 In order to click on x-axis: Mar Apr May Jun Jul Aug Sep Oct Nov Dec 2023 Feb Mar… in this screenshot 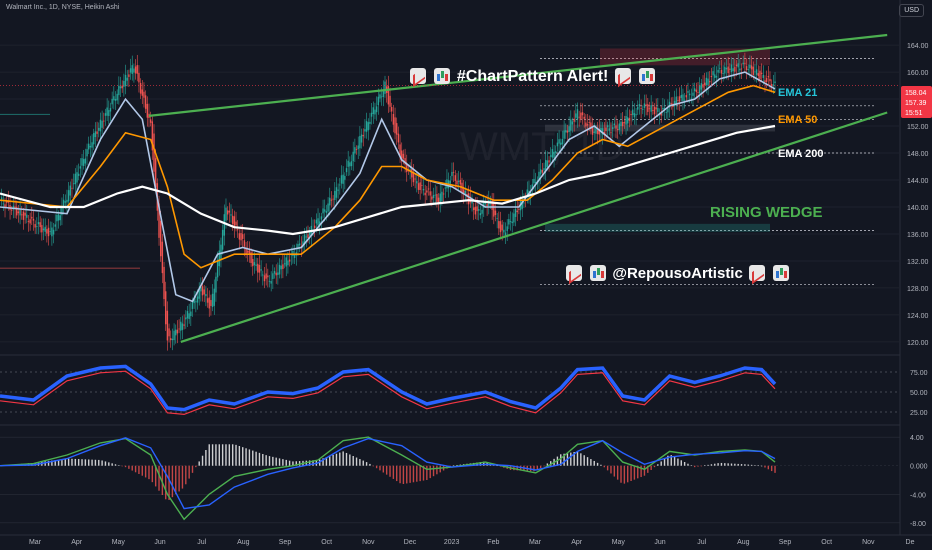, I will do `click(472, 542)`.